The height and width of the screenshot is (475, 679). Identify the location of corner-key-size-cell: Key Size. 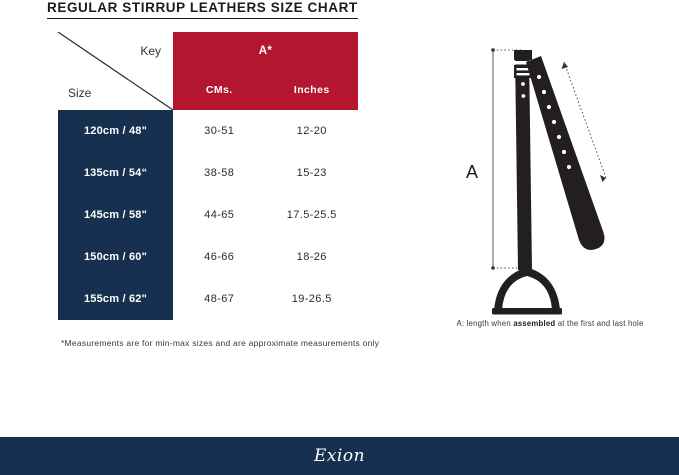
(115, 71).